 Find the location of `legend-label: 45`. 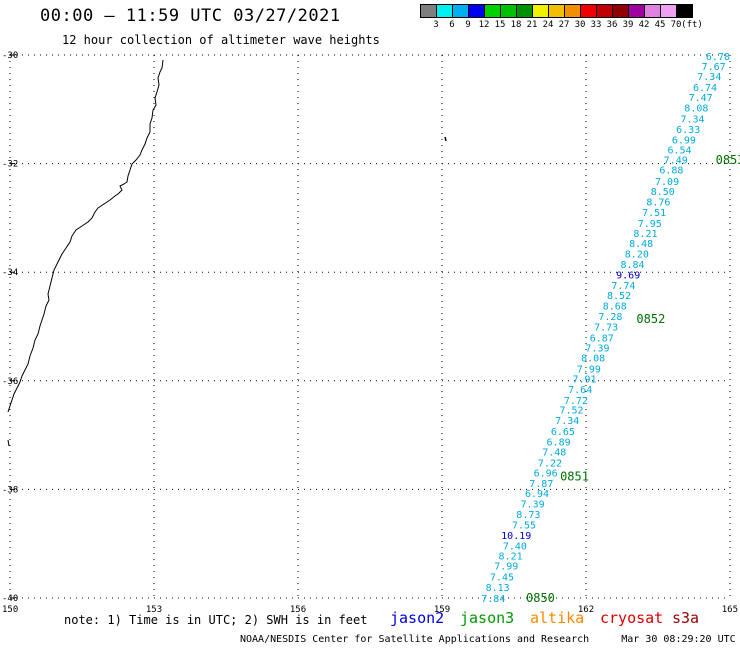

legend-label: 45 is located at coordinates (660, 25).